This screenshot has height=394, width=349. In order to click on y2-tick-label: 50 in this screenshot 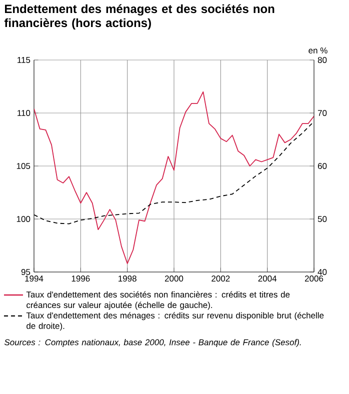, I will do `click(322, 219)`.